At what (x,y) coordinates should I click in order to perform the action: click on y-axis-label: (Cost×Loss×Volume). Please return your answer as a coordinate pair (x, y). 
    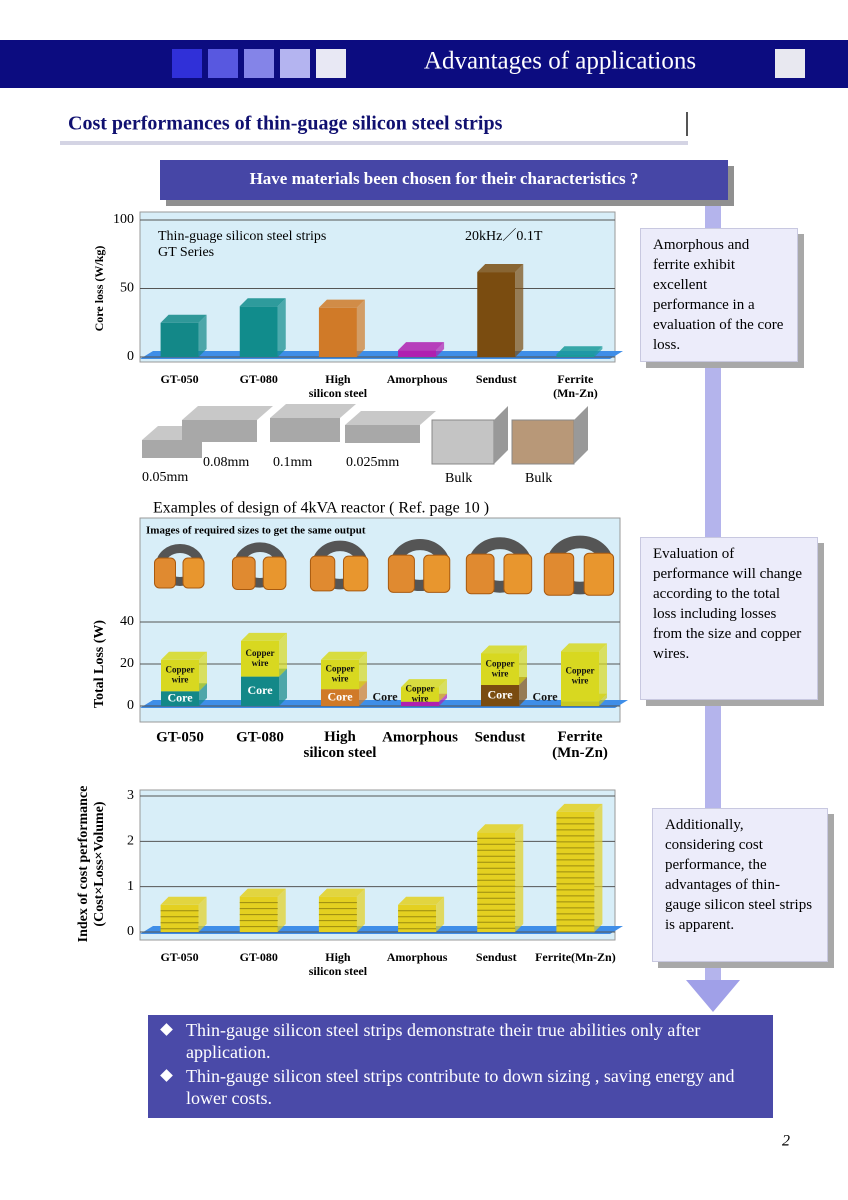
    Looking at the image, I should click on (99, 863).